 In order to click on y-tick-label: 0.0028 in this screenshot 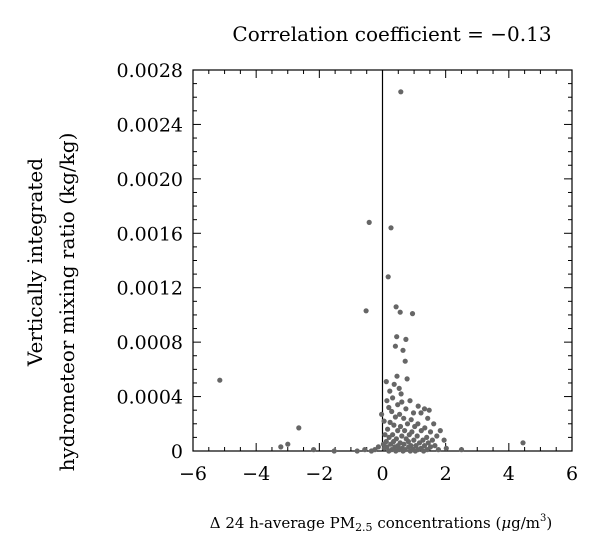, I will do `click(150, 71)`.